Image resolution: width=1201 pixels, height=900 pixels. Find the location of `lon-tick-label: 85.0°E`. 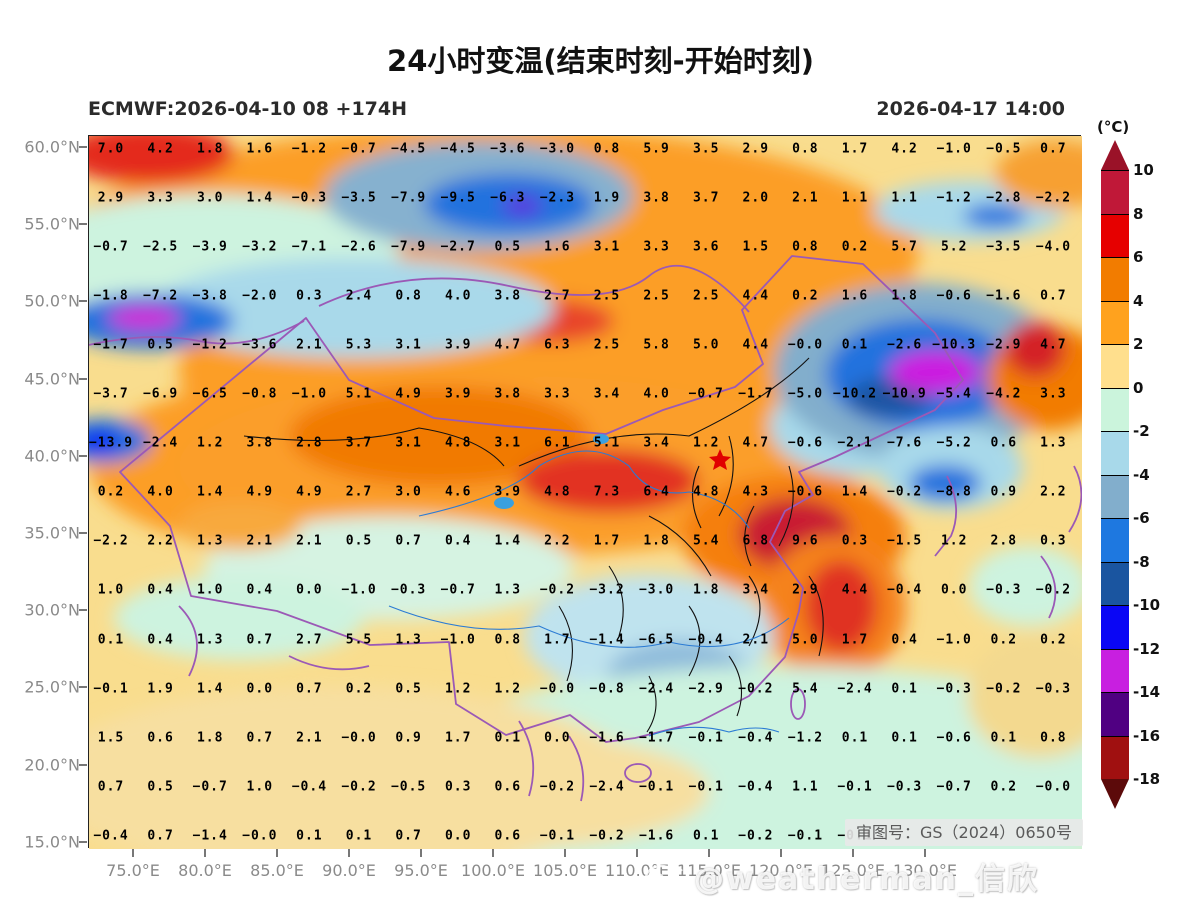

lon-tick-label: 85.0°E is located at coordinates (277, 870).